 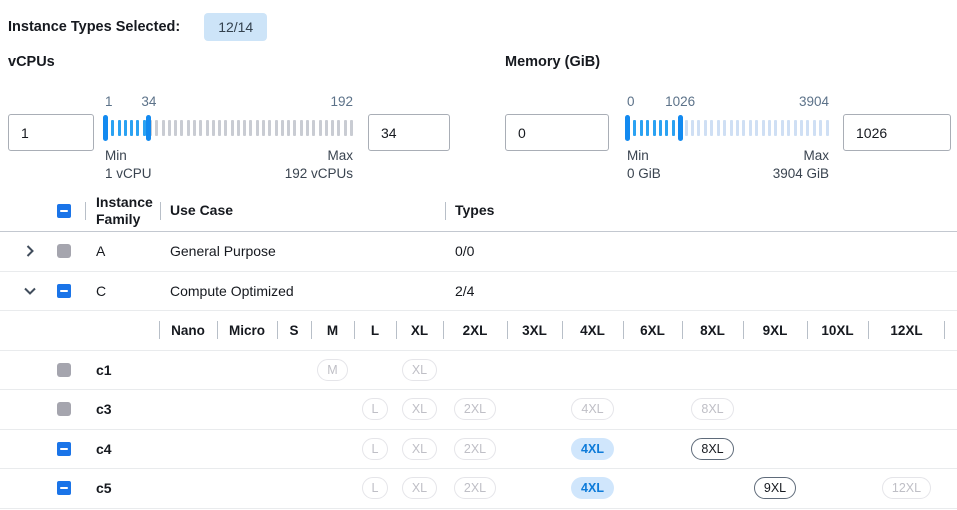 I want to click on chevron-down-icon, so click(x=30, y=291).